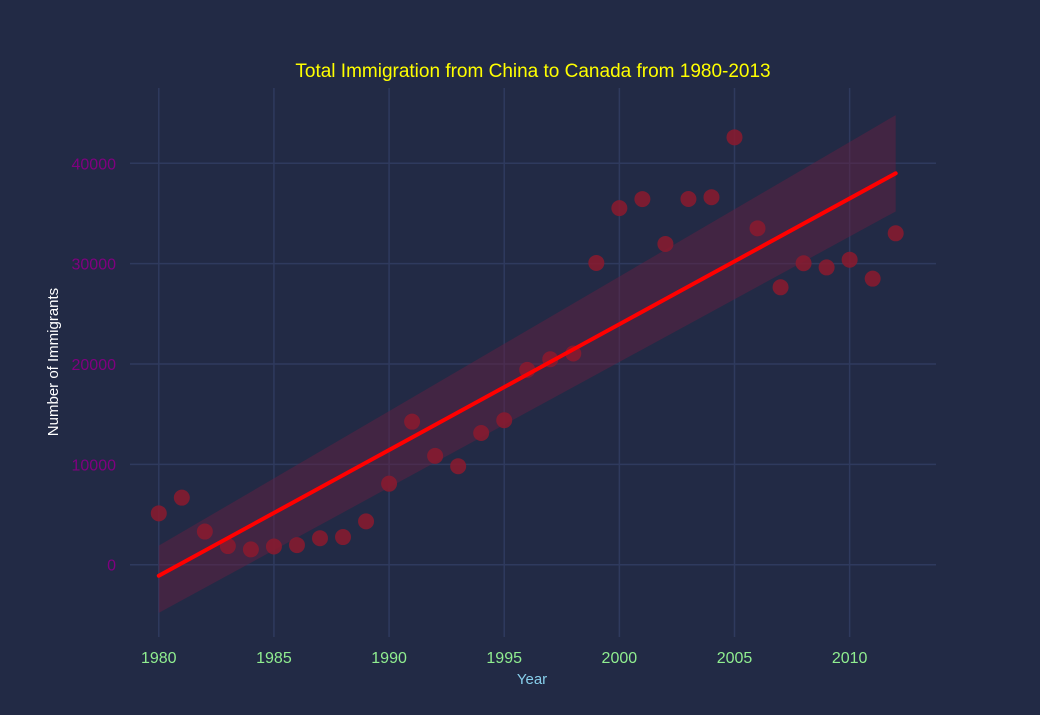 Image resolution: width=1040 pixels, height=715 pixels. I want to click on x-tick-label: 2000, so click(620, 658).